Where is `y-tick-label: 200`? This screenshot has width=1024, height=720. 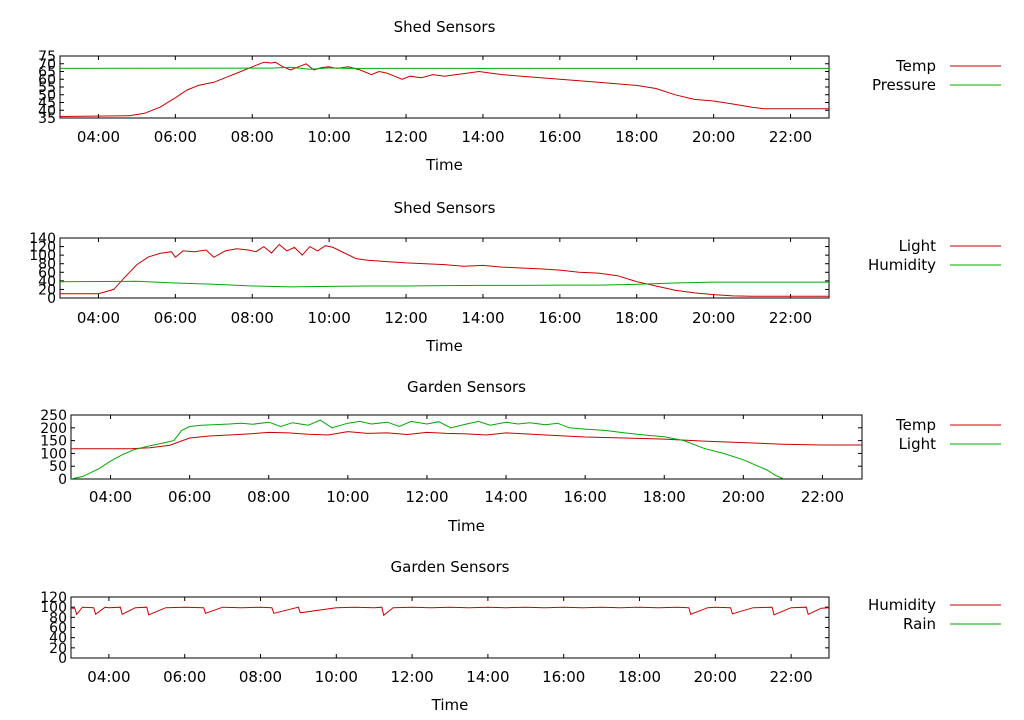 y-tick-label: 200 is located at coordinates (53, 429).